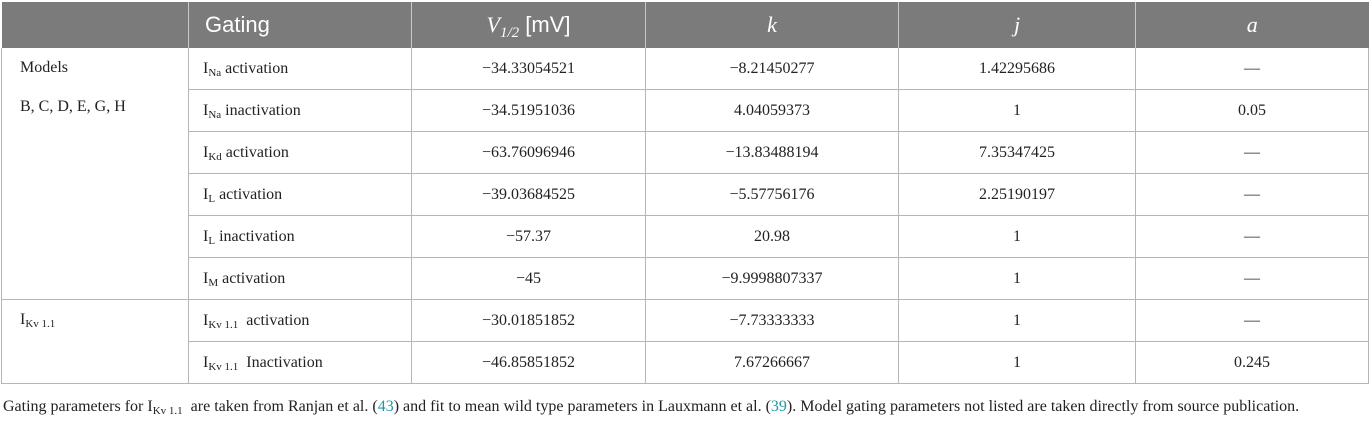 This screenshot has height=442, width=1372. I want to click on citation-link-43: 43, so click(385, 406).